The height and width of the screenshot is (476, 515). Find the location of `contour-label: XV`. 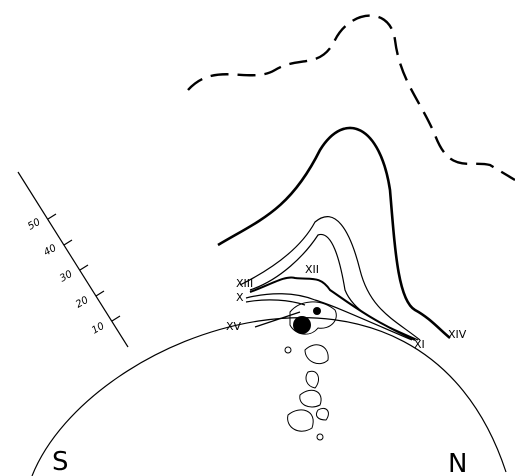

contour-label: XV is located at coordinates (234, 326).